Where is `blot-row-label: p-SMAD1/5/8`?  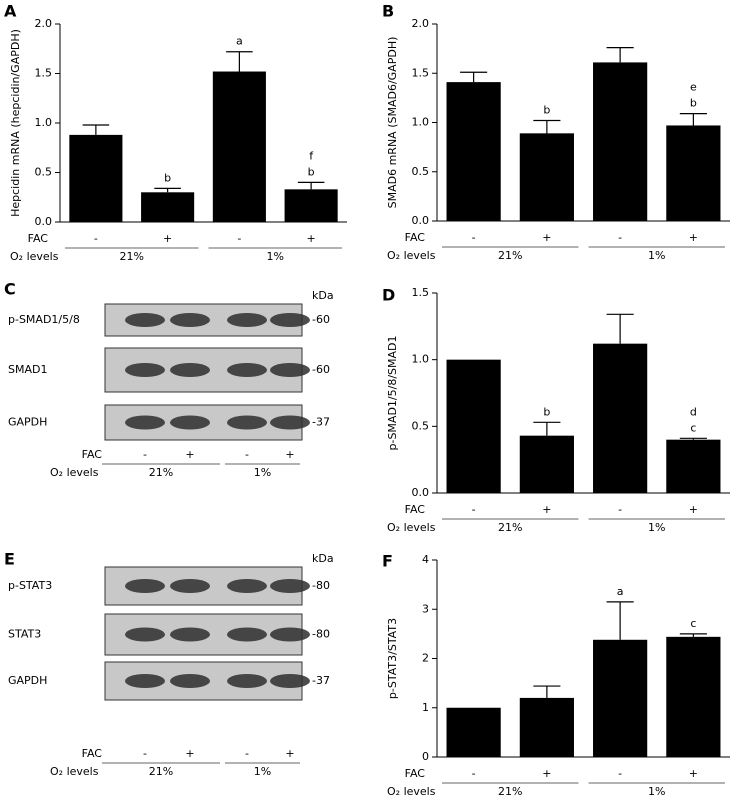
blot-row-label: p-SMAD1/5/8 is located at coordinates (44, 319).